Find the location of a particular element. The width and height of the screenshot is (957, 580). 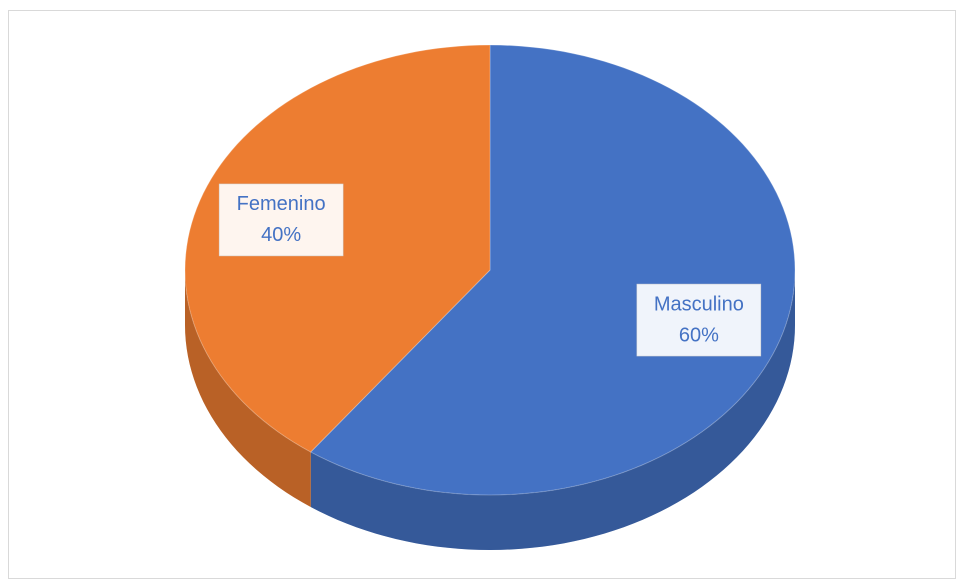

value-label: 60% is located at coordinates (699, 335).